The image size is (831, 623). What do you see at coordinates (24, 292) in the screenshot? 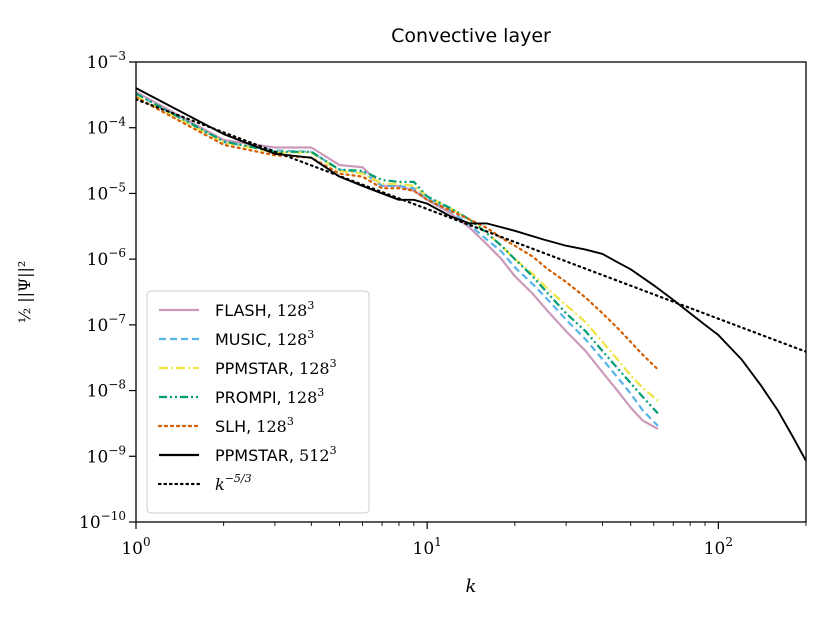
I see `y-axis-label: ½ ||Ψ||²` at bounding box center [24, 292].